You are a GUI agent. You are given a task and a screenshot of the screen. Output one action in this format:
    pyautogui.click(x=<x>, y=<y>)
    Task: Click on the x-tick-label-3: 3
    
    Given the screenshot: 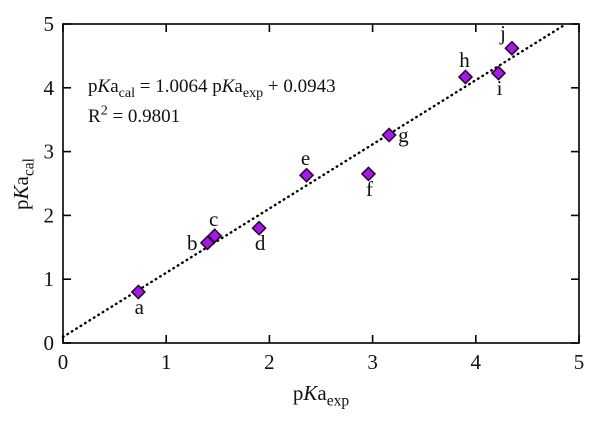 What is the action you would take?
    pyautogui.click(x=372, y=362)
    